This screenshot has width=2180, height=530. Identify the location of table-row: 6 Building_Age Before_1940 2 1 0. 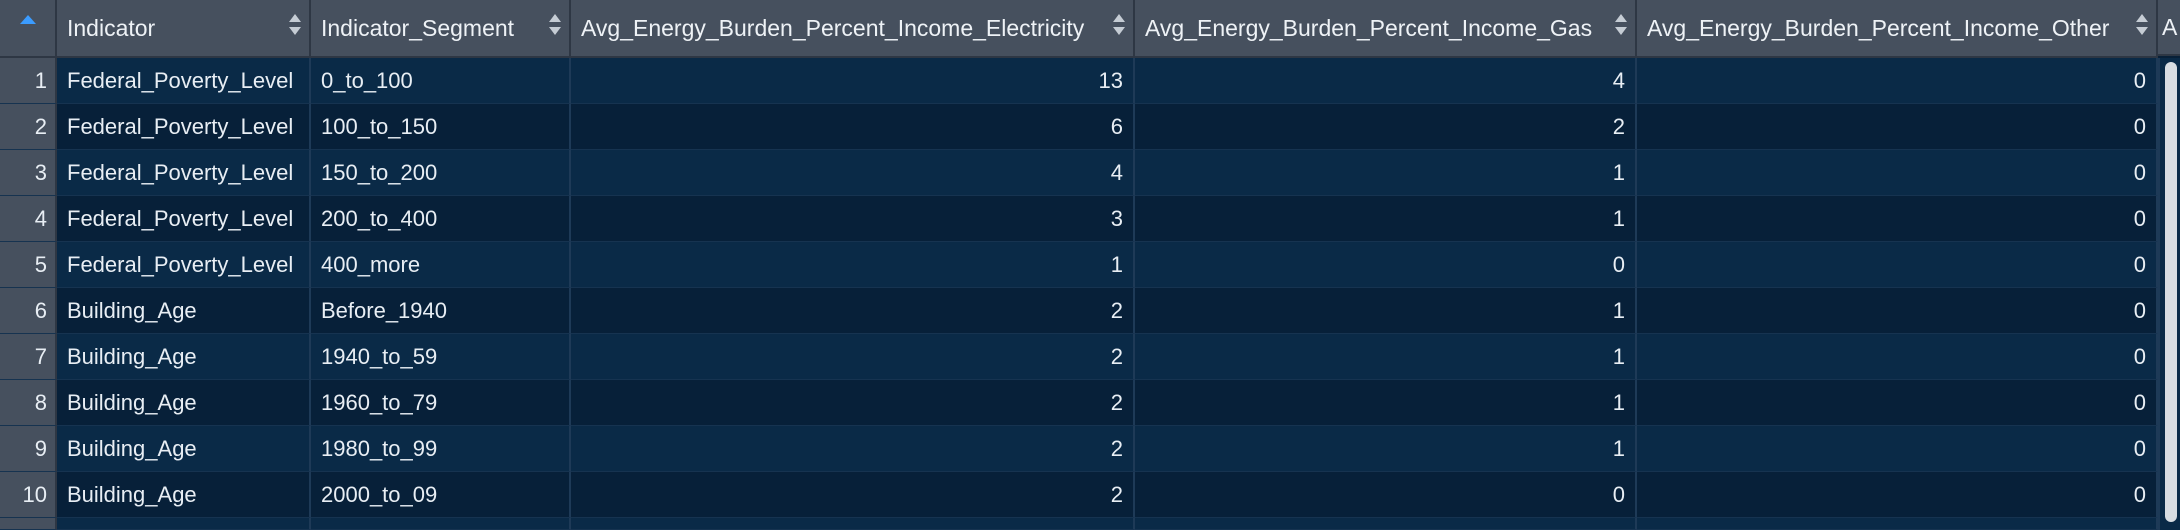
(1079, 311).